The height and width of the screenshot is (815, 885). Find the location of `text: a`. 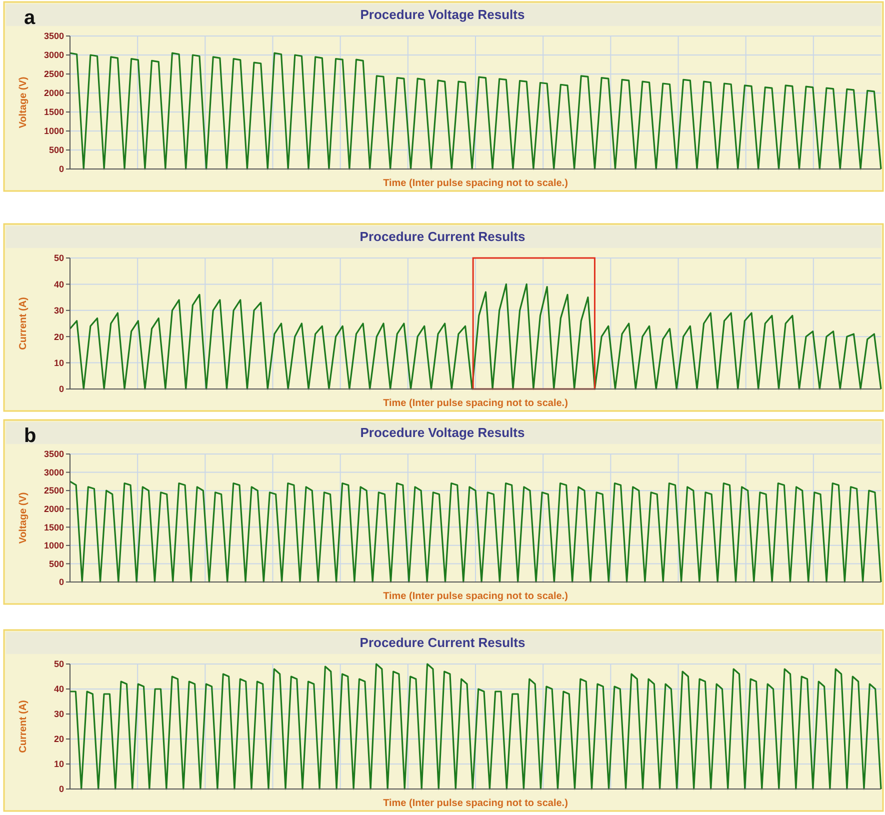

text: a is located at coordinates (30, 18).